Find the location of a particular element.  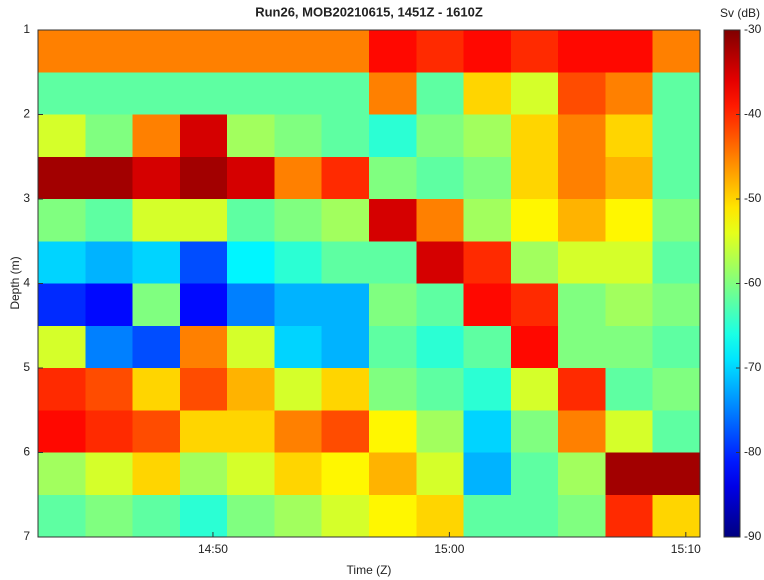

y-tick-label: 7 is located at coordinates (26, 536).